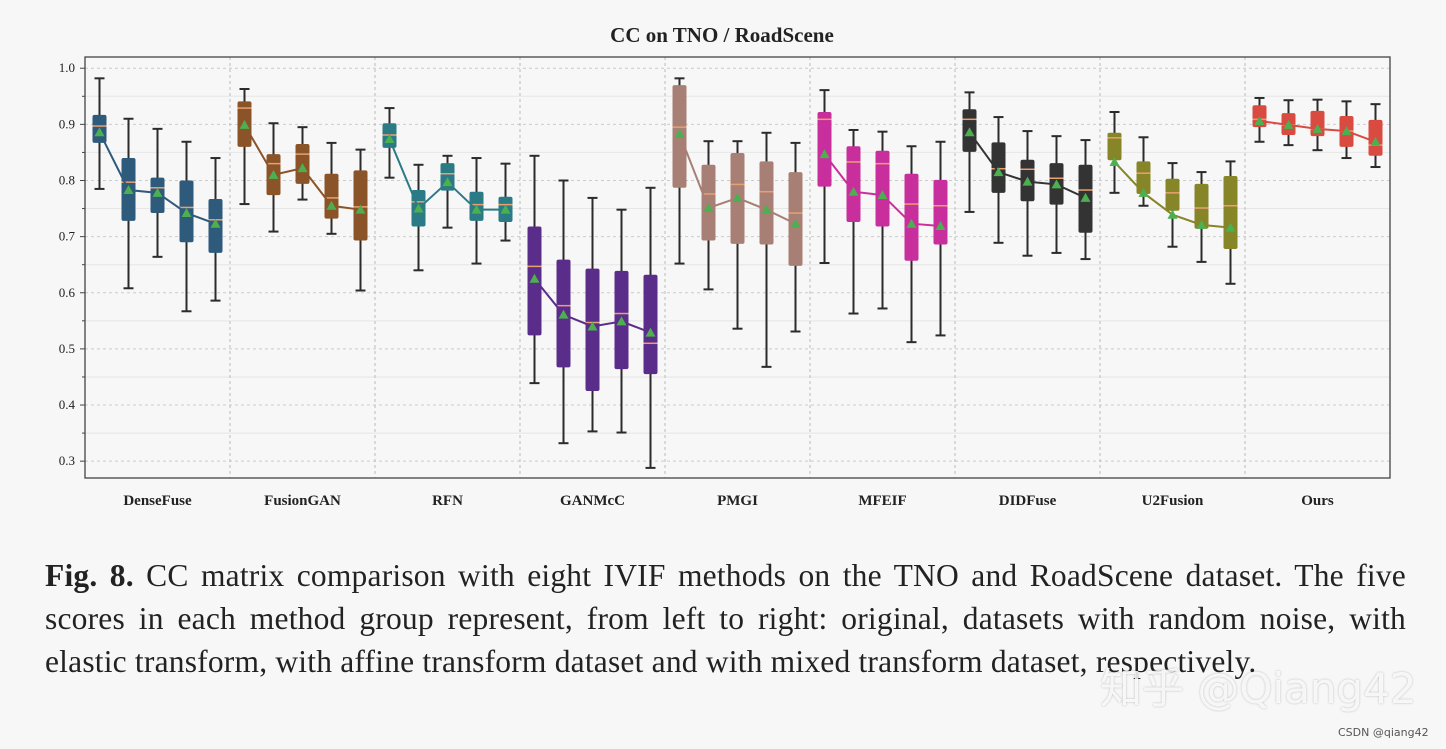 This screenshot has width=1446, height=749. Describe the element at coordinates (1028, 501) in the screenshot. I see `group-label-didfuse: DIDFuse` at that location.